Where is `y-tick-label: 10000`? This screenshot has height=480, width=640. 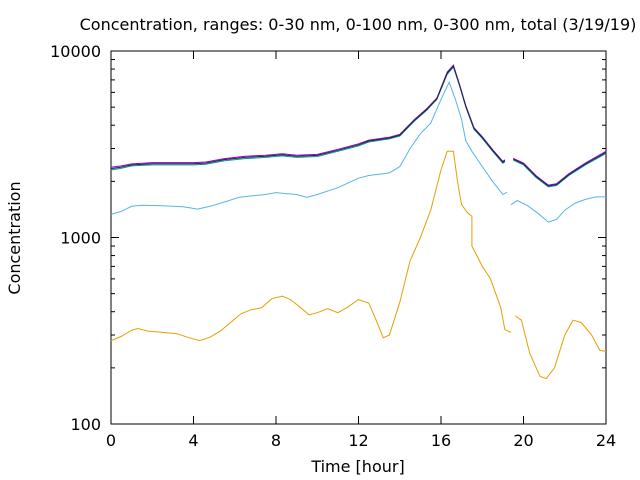 y-tick-label: 10000 is located at coordinates (75, 51).